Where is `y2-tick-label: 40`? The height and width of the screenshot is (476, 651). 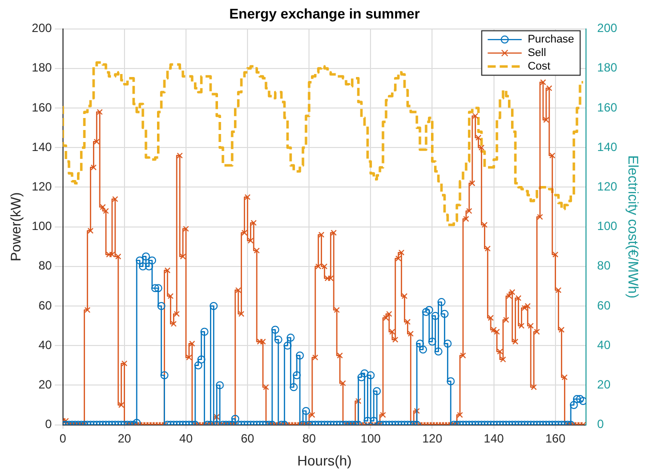
y2-tick-label: 40 is located at coordinates (604, 345).